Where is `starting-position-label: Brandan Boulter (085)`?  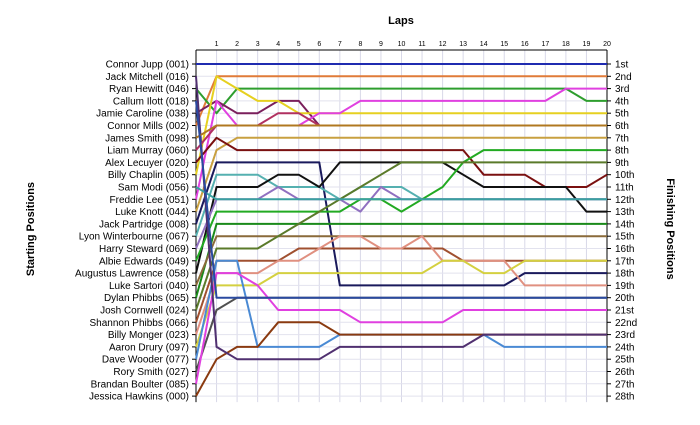 starting-position-label: Brandan Boulter (085) is located at coordinates (140, 384).